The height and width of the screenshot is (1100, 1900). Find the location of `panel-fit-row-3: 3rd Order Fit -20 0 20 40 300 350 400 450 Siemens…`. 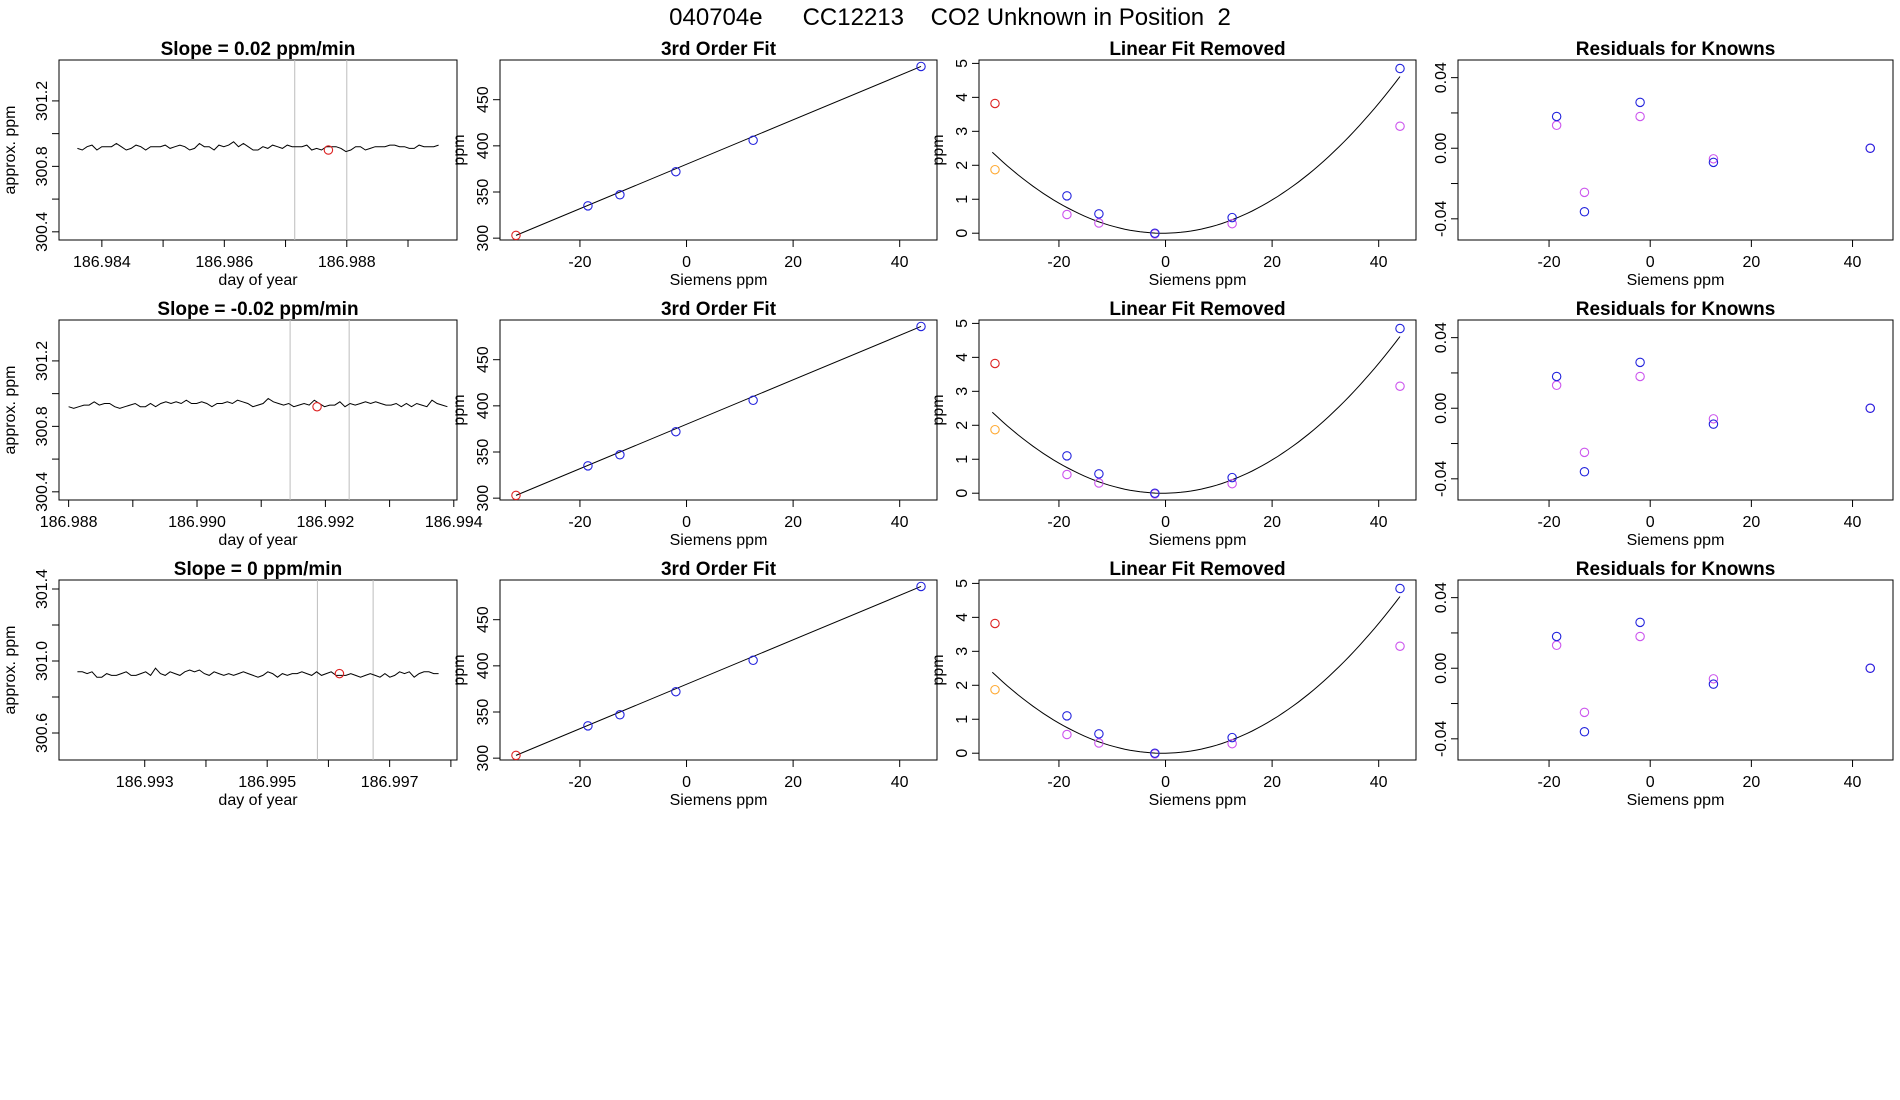

panel-fit-row-3: 3rd Order Fit -20 0 20 40 300 350 400 450 Siemens… is located at coordinates (694, 684).